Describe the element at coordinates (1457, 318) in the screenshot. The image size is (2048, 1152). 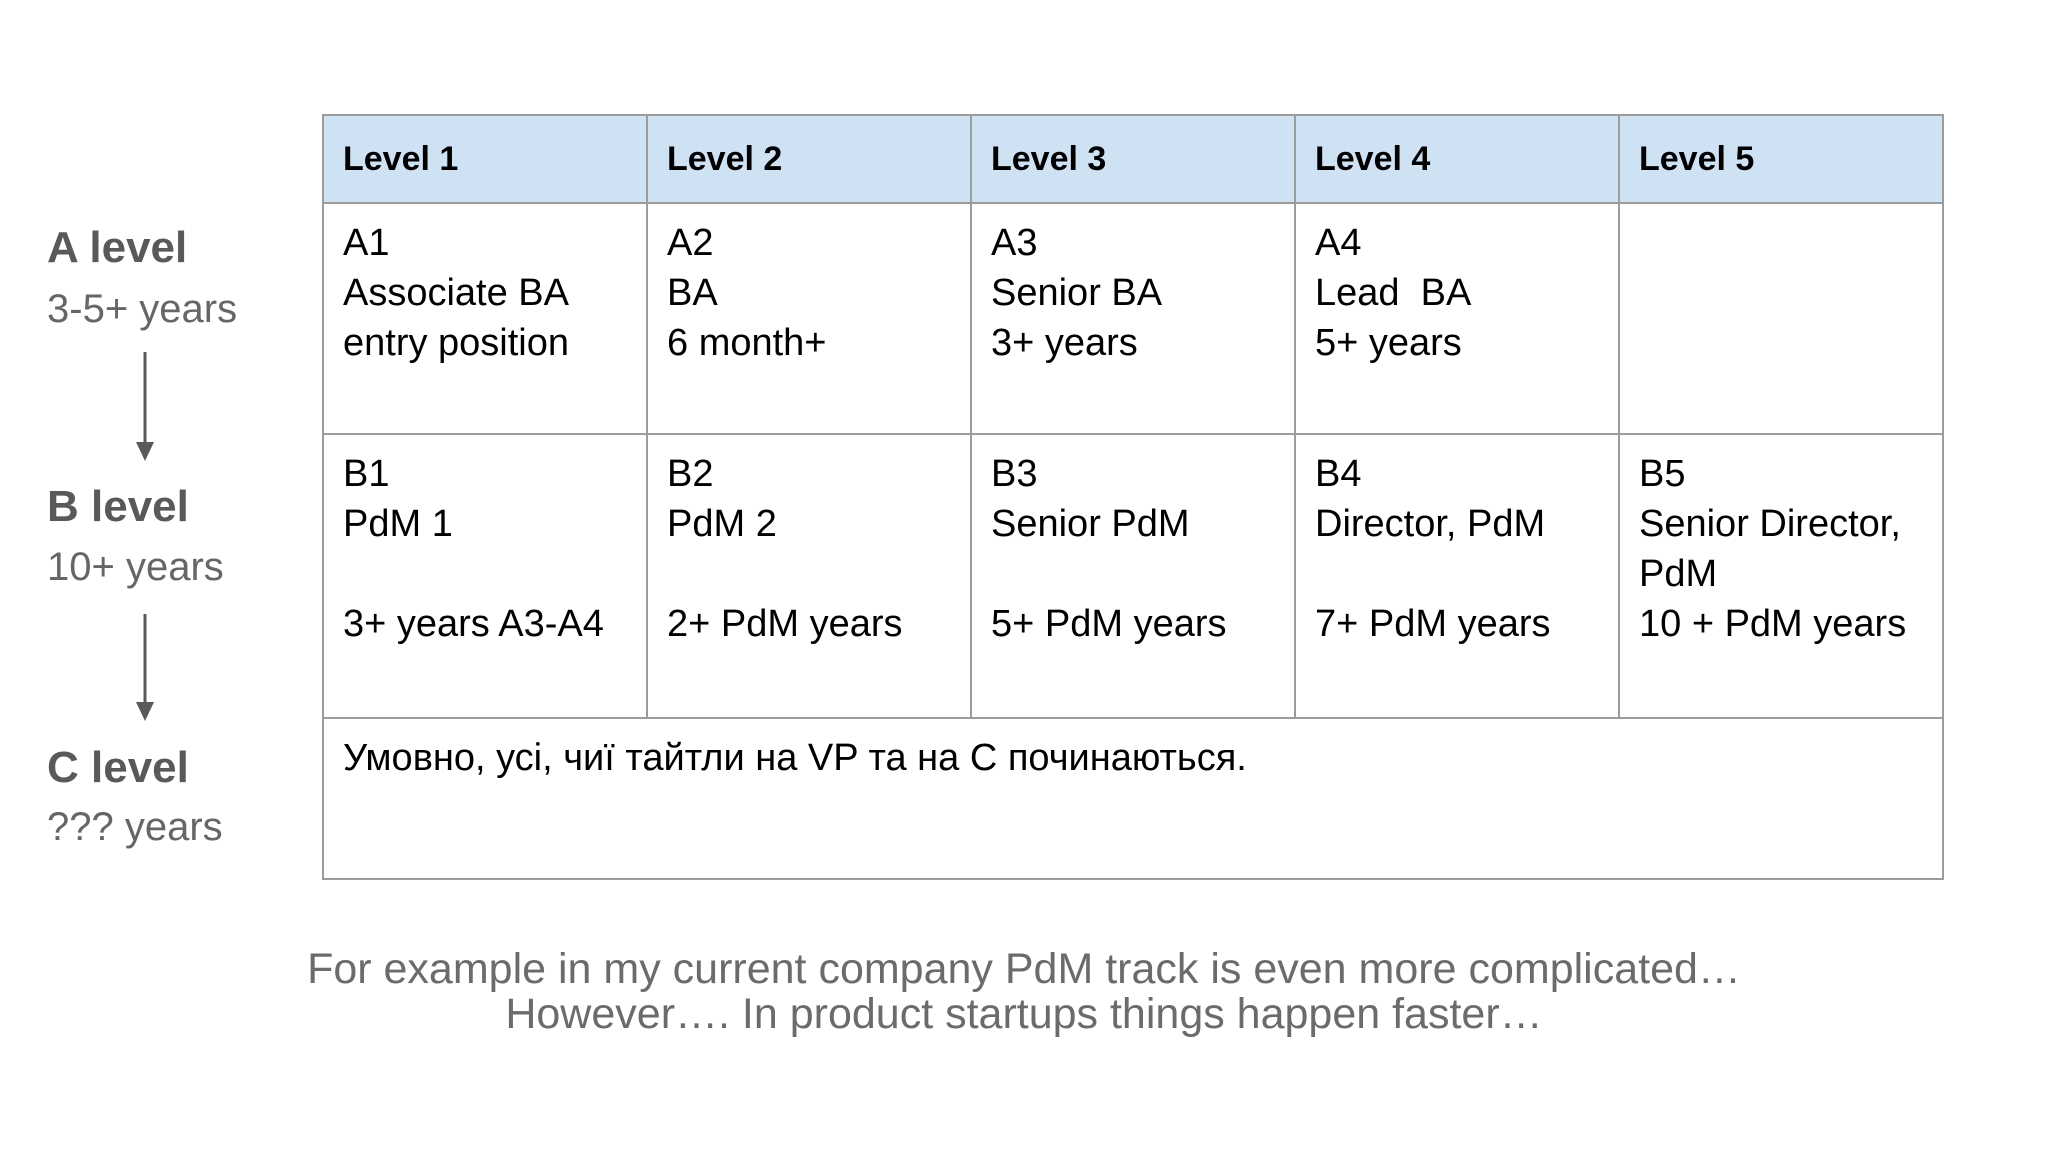
I see `cell-a4: A4 Lead BA 5+ years` at that location.